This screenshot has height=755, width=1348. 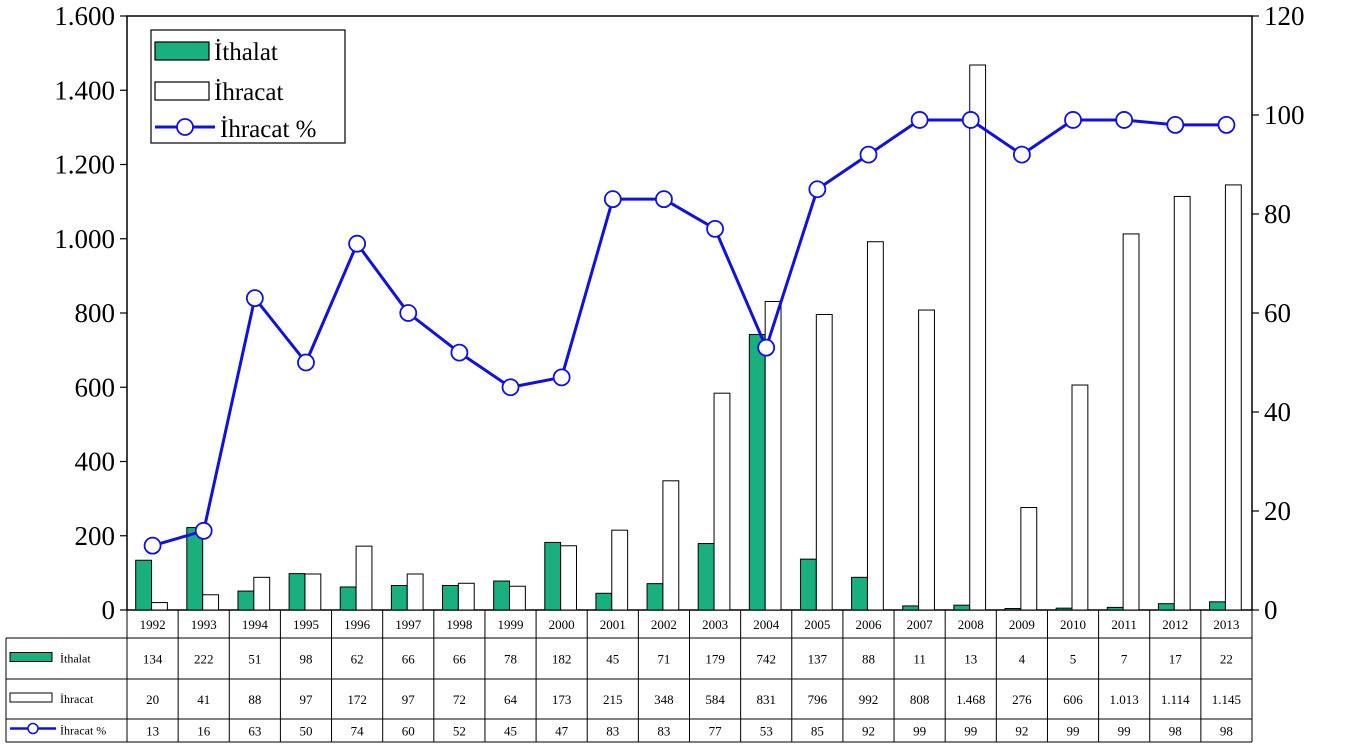 What do you see at coordinates (1284, 16) in the screenshot?
I see `right-tick-label: 120` at bounding box center [1284, 16].